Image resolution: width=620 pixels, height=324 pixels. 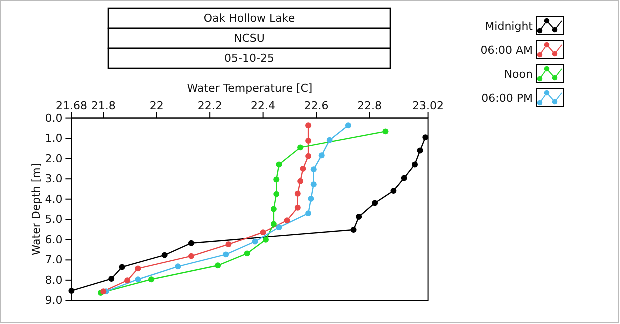 What do you see at coordinates (428, 105) in the screenshot?
I see `x-tick-label: 23.02` at bounding box center [428, 105].